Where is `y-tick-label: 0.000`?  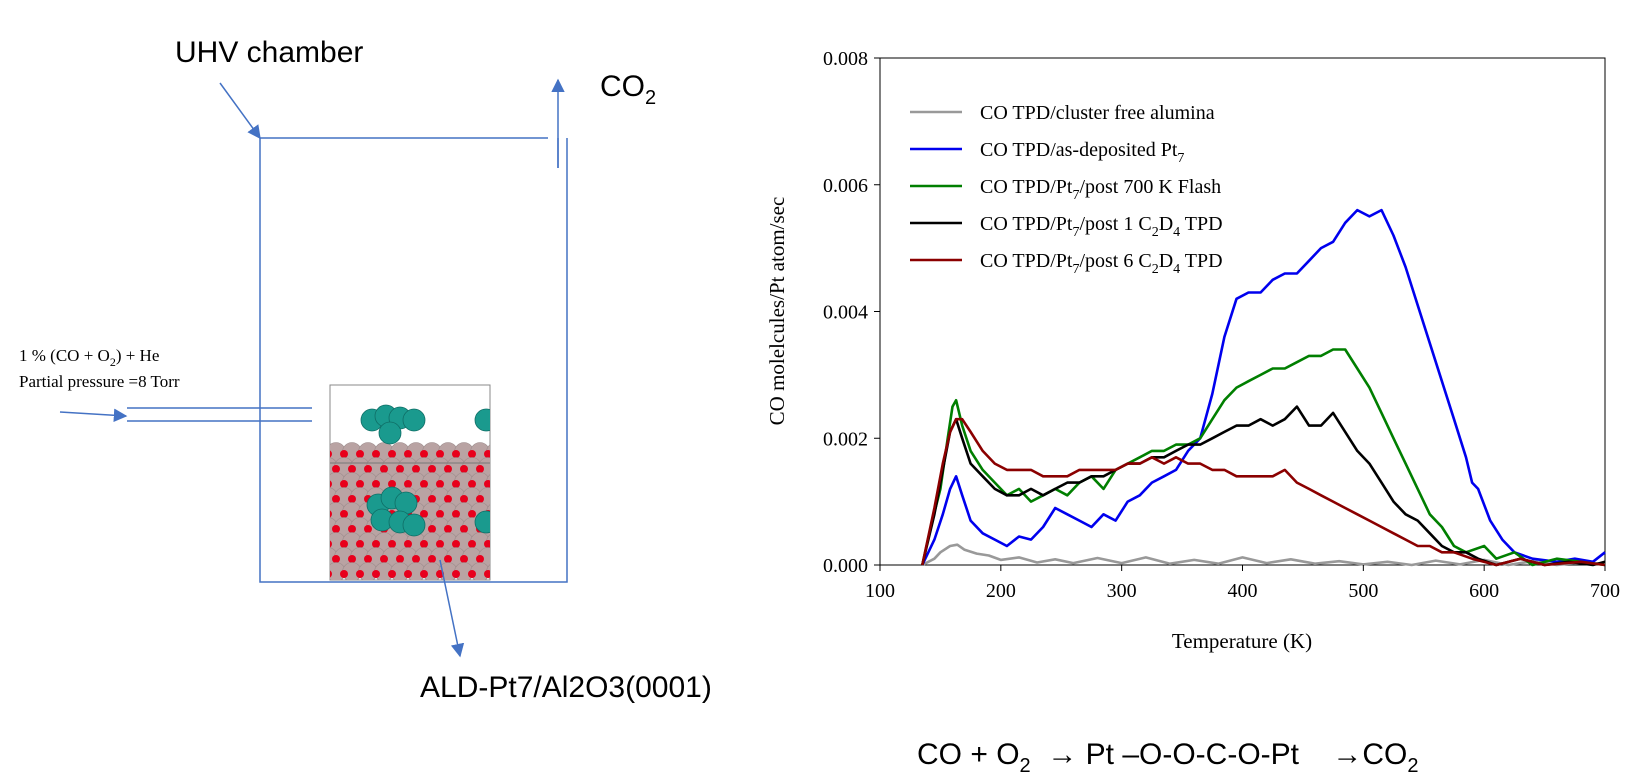 y-tick-label: 0.000 is located at coordinates (845, 566).